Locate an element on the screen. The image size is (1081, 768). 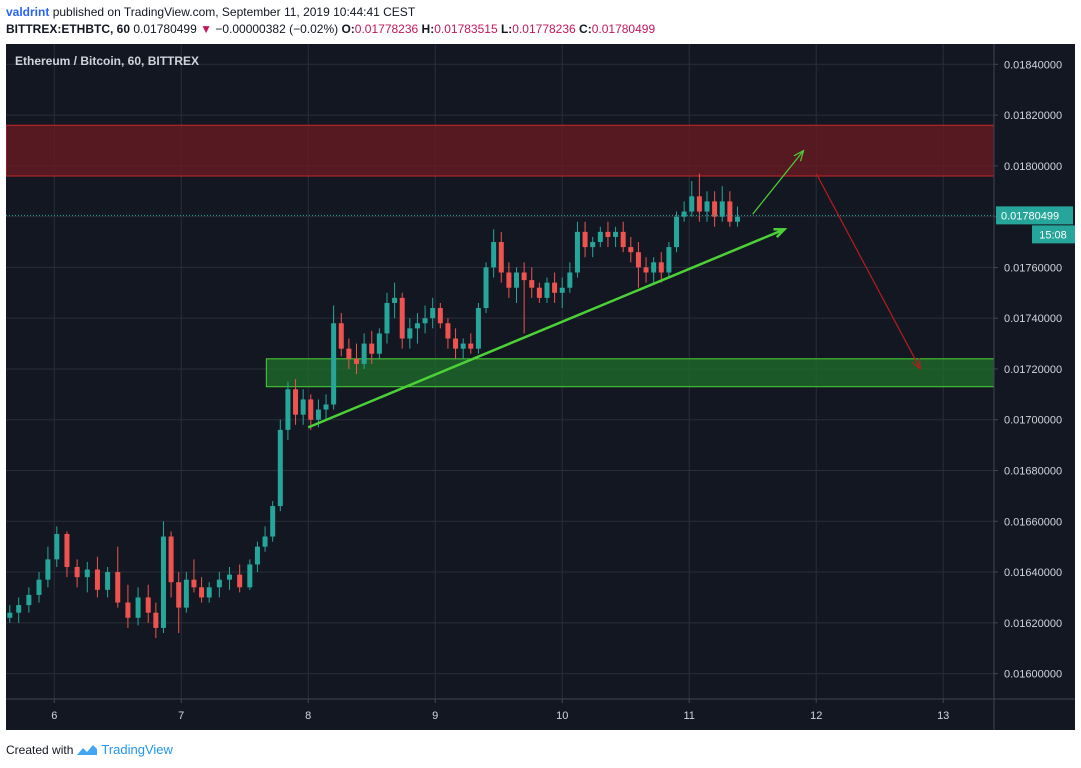
price-tick-label: 0.01740000 is located at coordinates (1033, 319).